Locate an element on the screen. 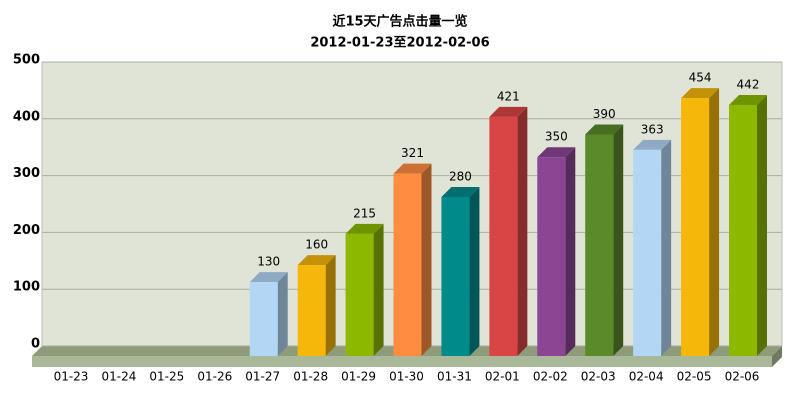 This screenshot has height=400, width=800. x-tick-label: 02-06 is located at coordinates (742, 377).